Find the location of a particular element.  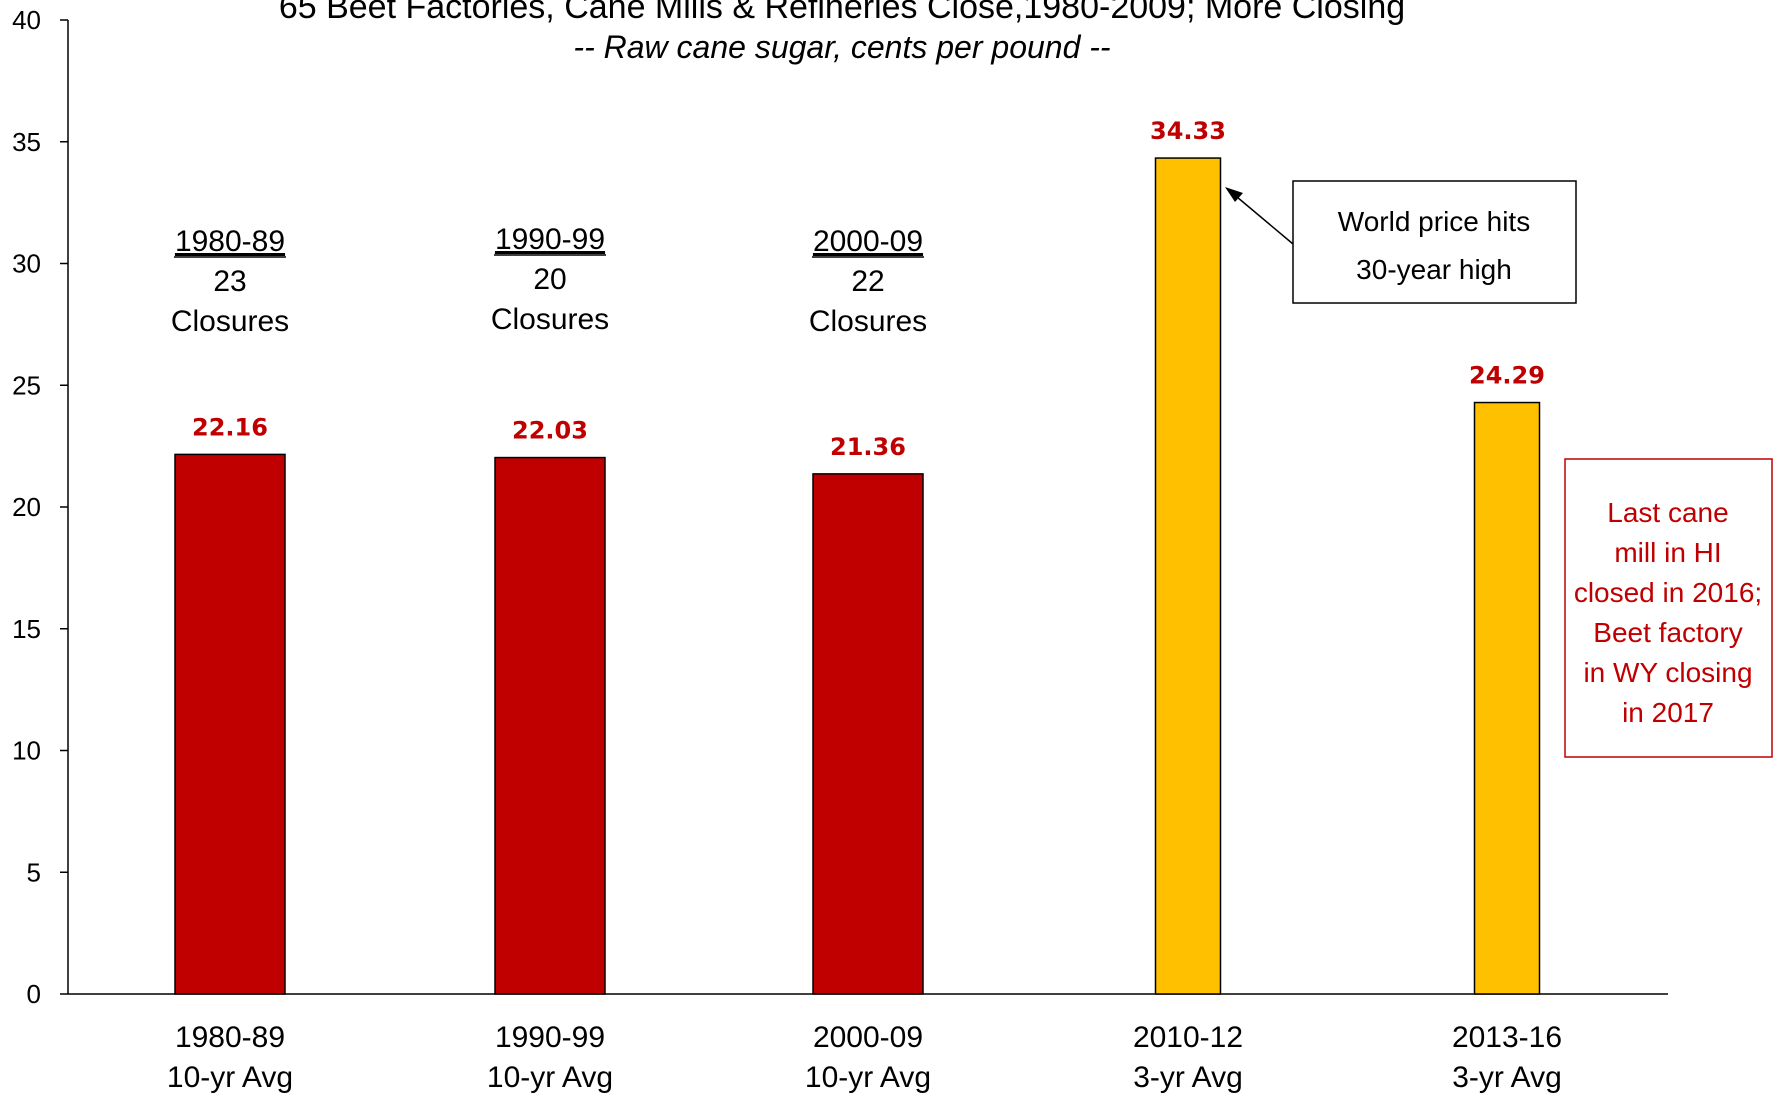

bar-value-label: 22.03 is located at coordinates (550, 431).